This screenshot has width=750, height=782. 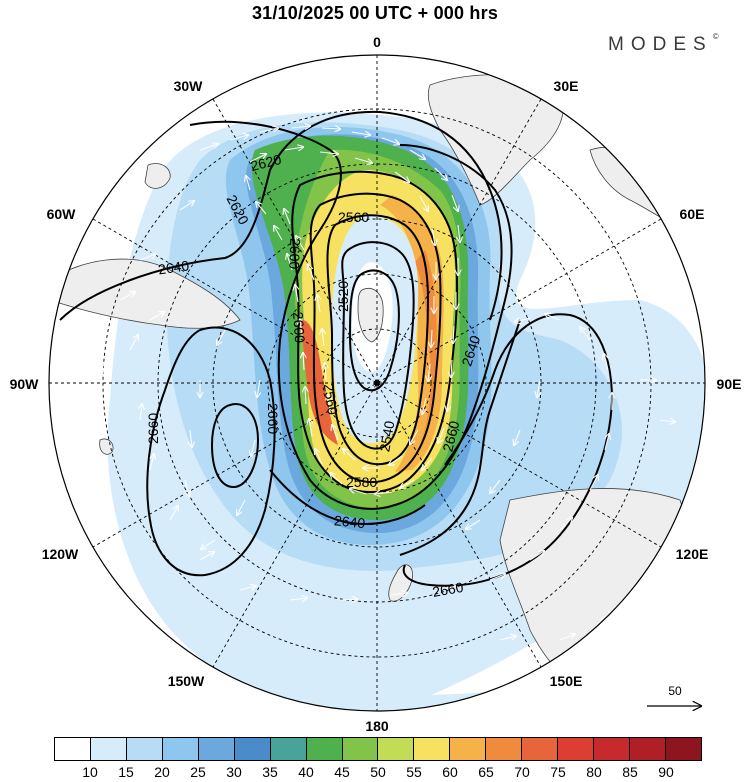 I want to click on land-antarctica-east, so click(x=600, y=594).